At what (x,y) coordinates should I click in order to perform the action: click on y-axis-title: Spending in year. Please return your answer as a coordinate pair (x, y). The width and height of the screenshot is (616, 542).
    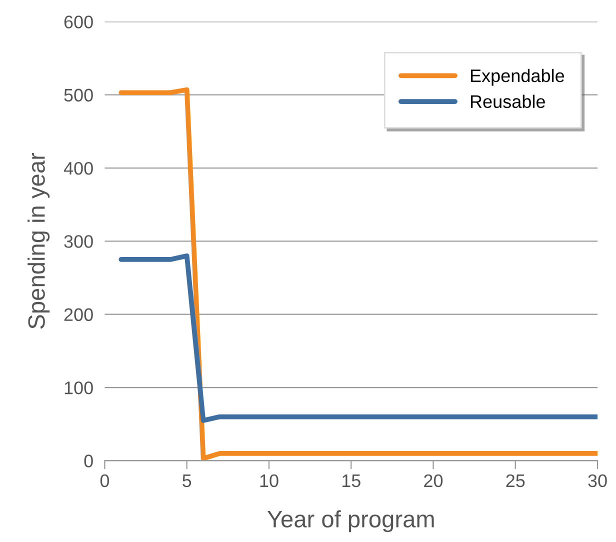
    Looking at the image, I should click on (39, 240).